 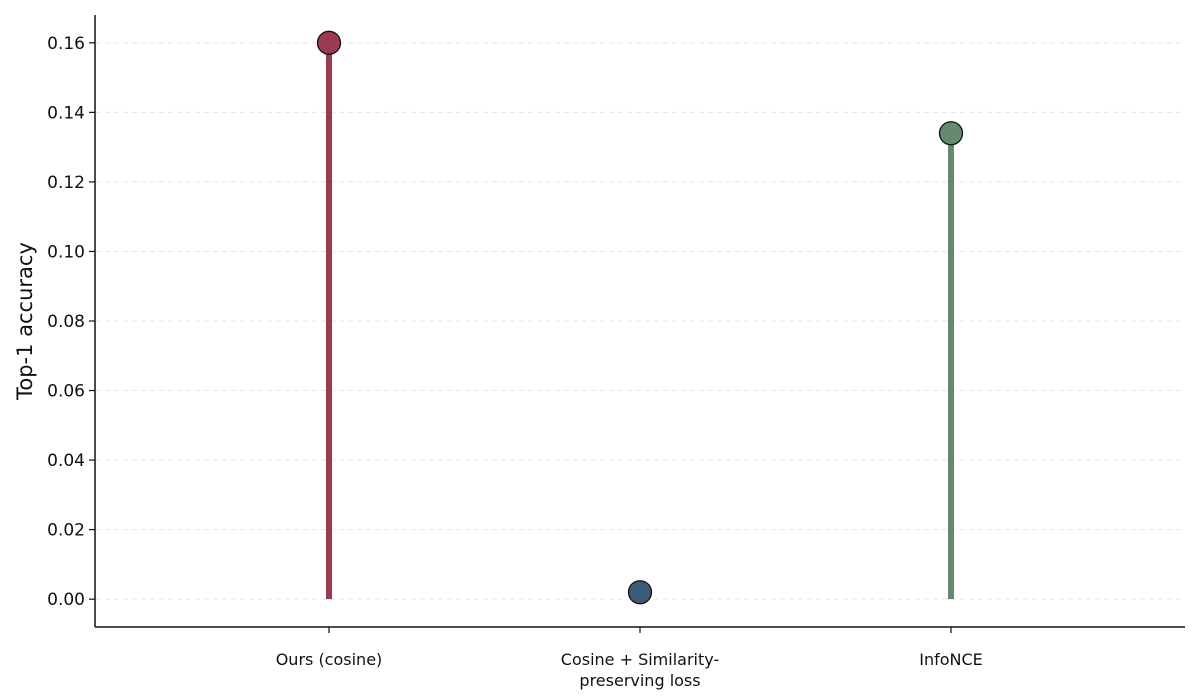 What do you see at coordinates (640, 659) in the screenshot?
I see `x-tick-label: Cosine + Similarity-` at bounding box center [640, 659].